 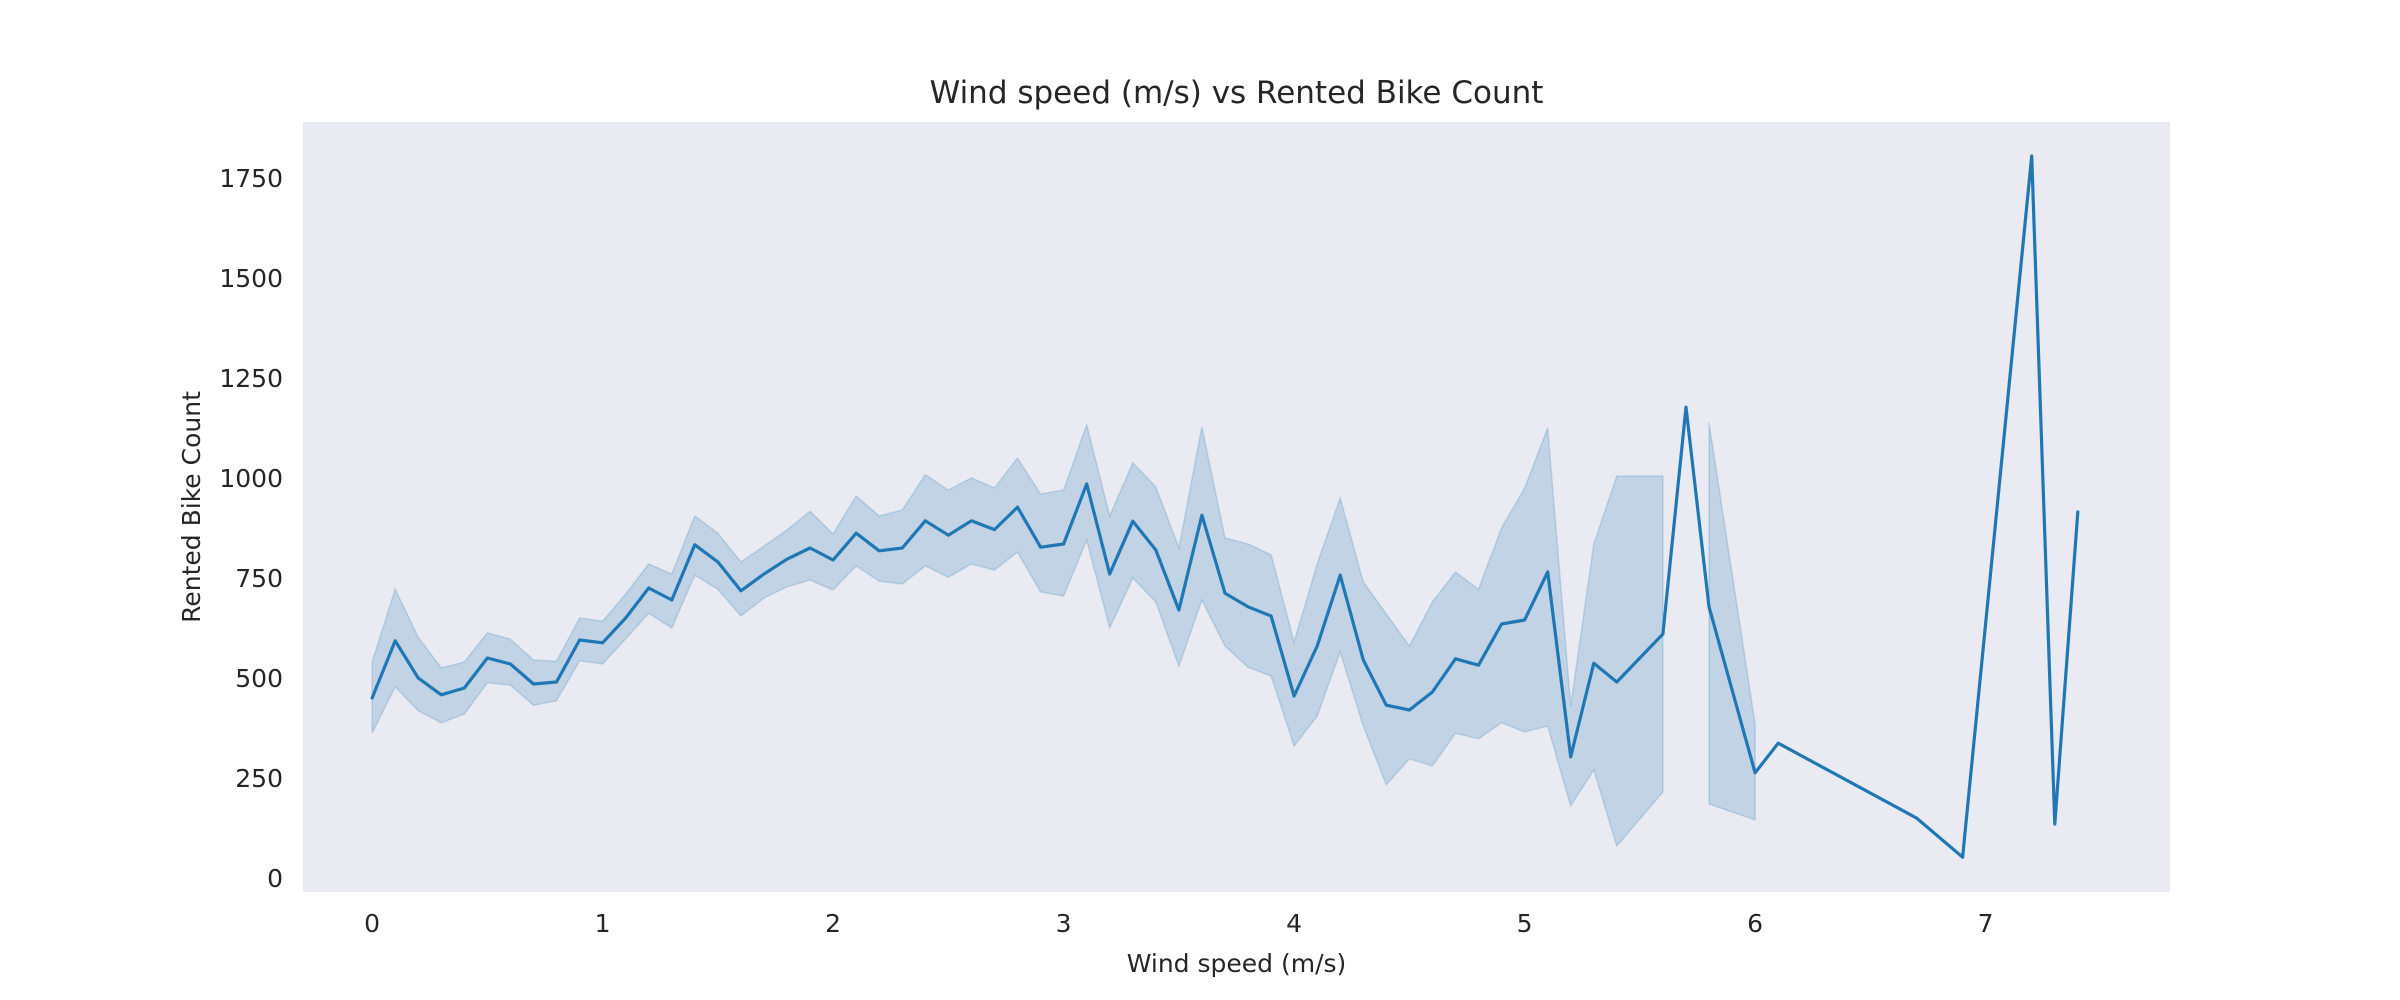 What do you see at coordinates (1237, 963) in the screenshot?
I see `x-axis-label: Wind speed (m/s)` at bounding box center [1237, 963].